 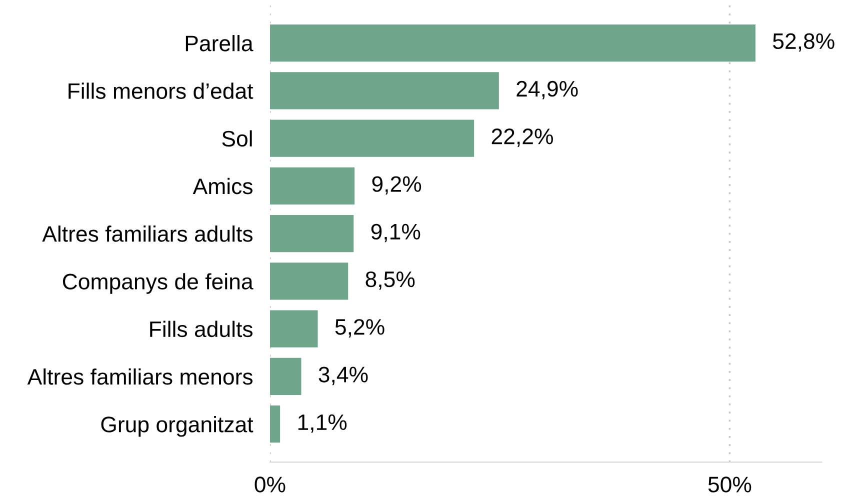 What do you see at coordinates (359, 328) in the screenshot?
I see `data-label: 5,2%` at bounding box center [359, 328].